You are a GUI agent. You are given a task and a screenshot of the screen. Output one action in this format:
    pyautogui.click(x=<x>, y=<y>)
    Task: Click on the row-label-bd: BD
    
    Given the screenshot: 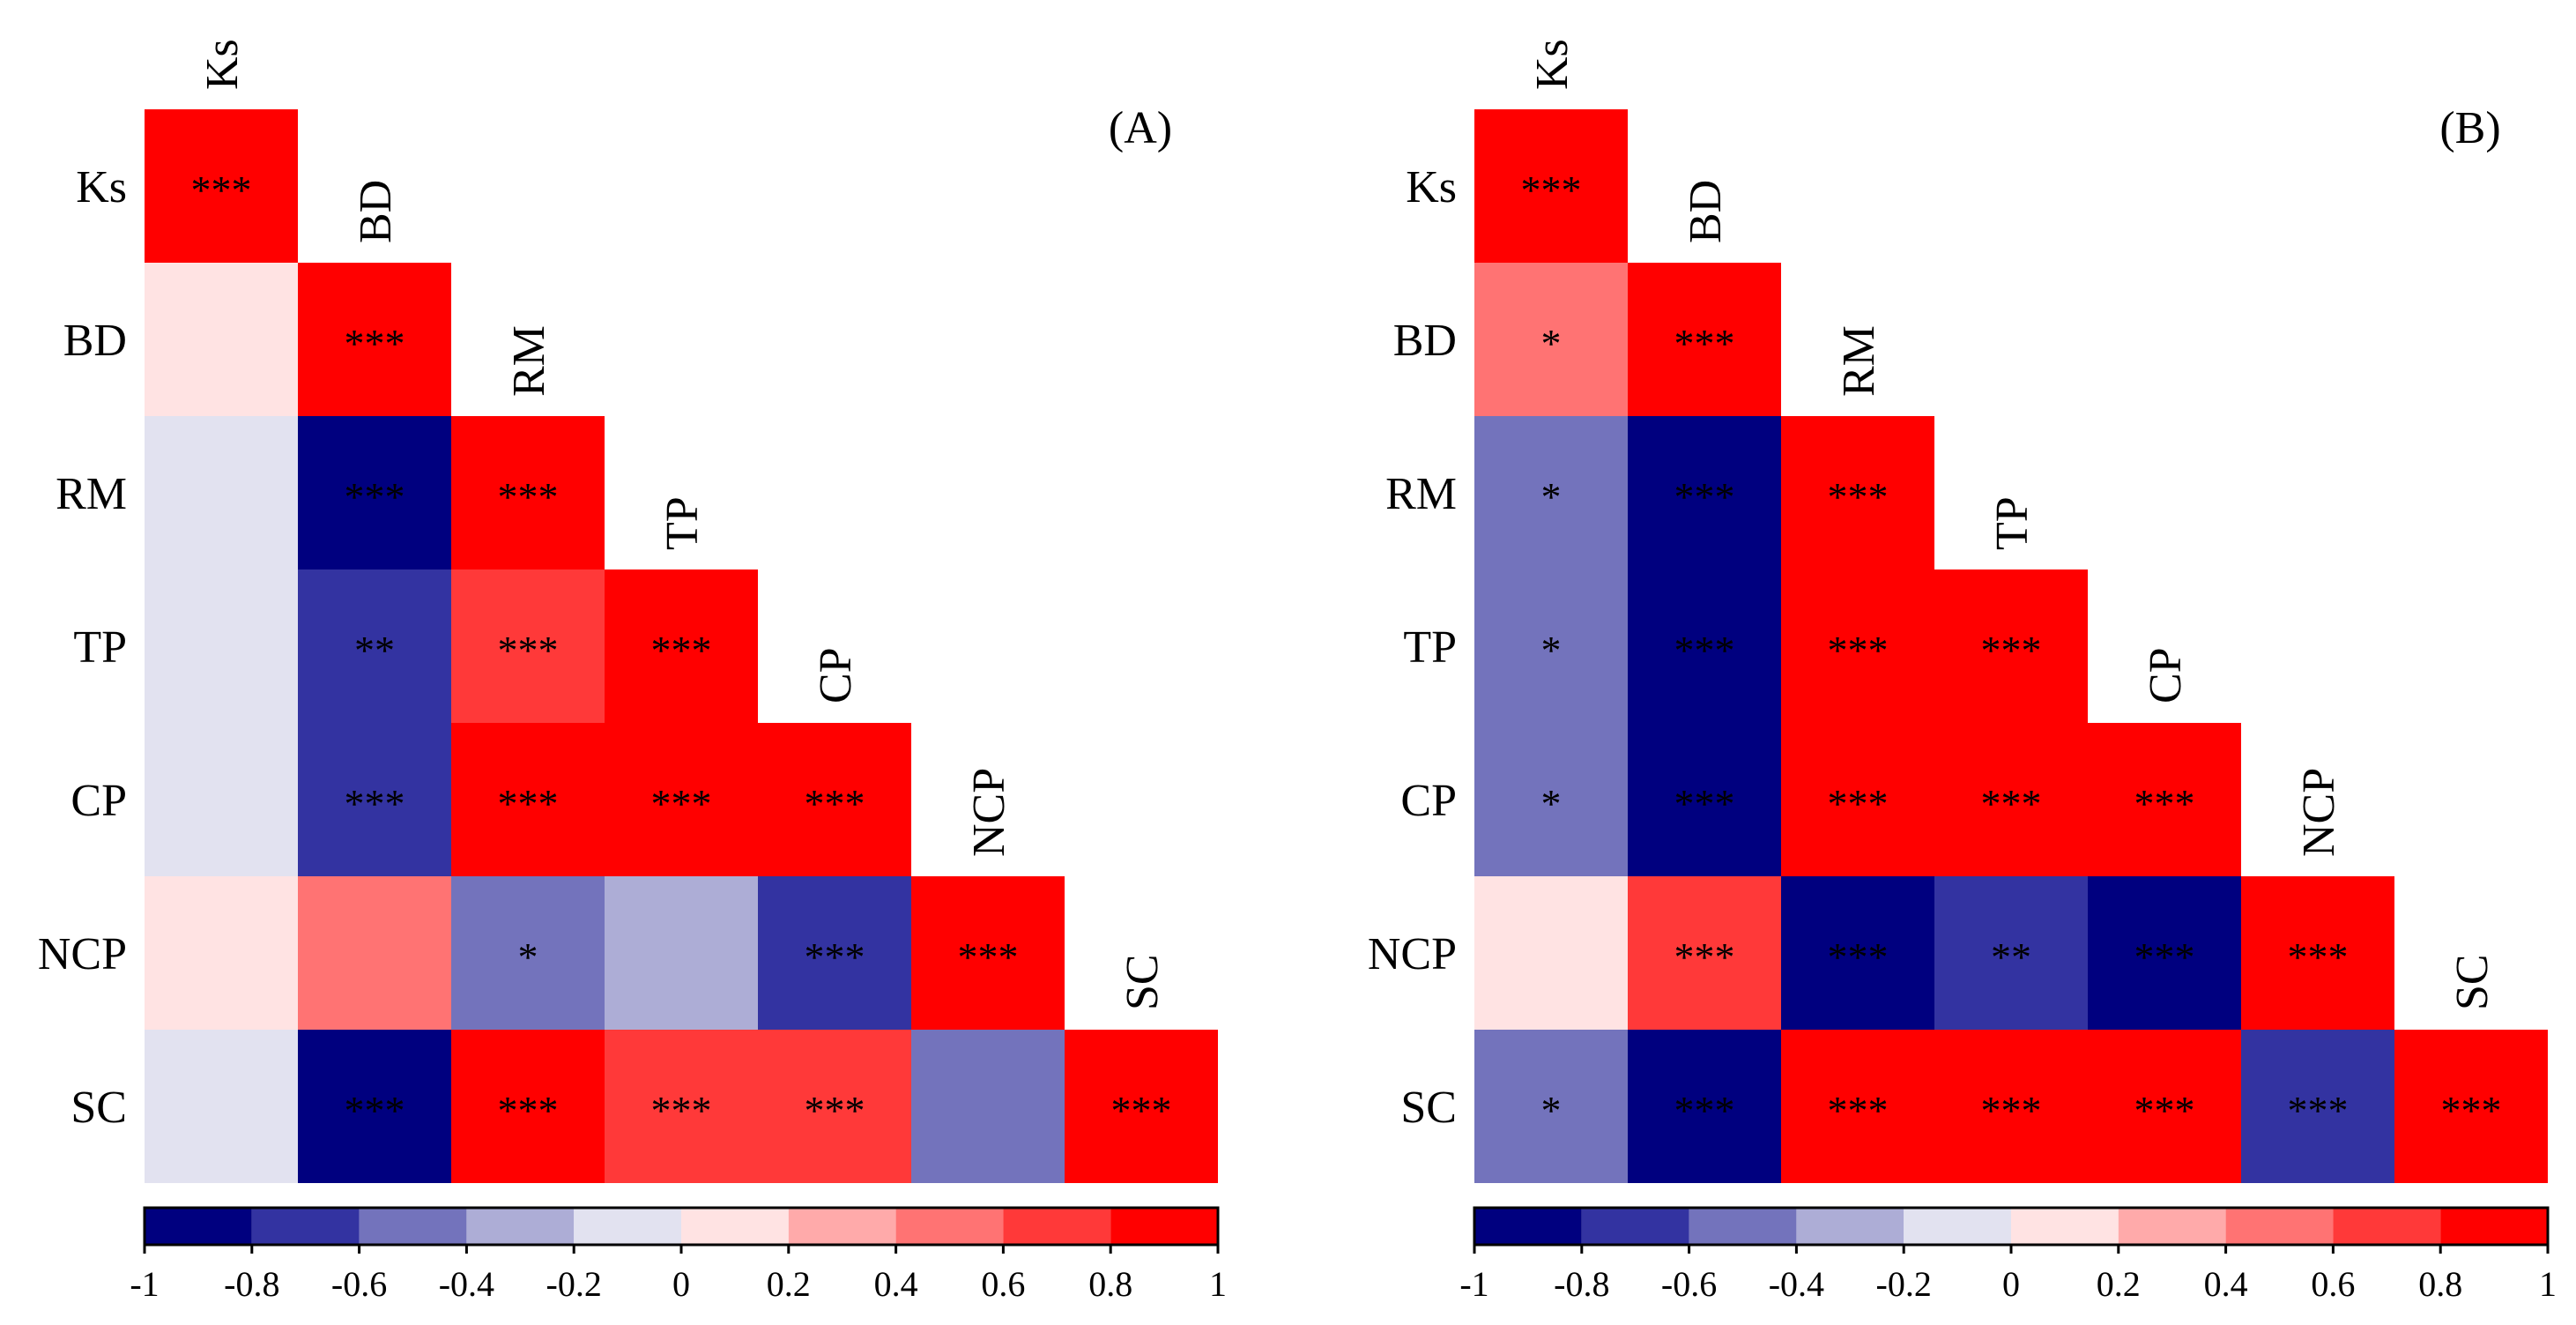 What is the action you would take?
    pyautogui.click(x=95, y=341)
    